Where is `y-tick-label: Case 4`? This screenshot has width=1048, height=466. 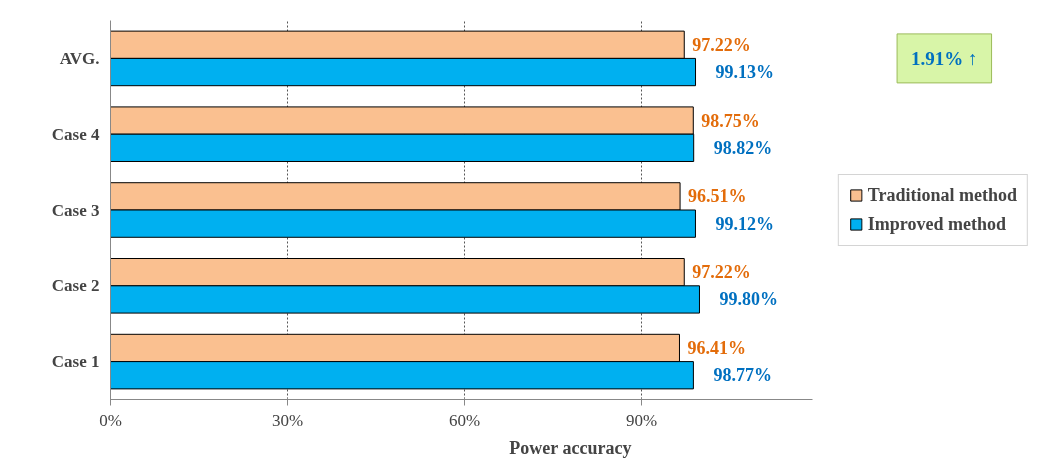 y-tick-label: Case 4 is located at coordinates (75, 134).